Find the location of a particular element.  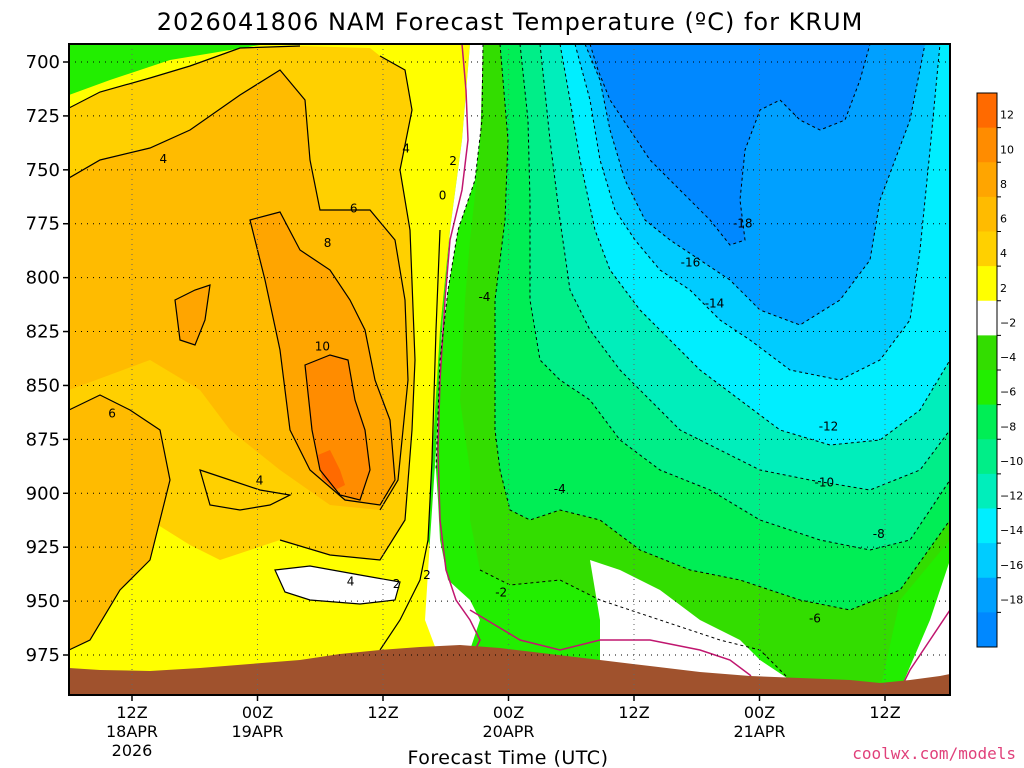

y-tick-label: 800 is located at coordinates (43, 278).